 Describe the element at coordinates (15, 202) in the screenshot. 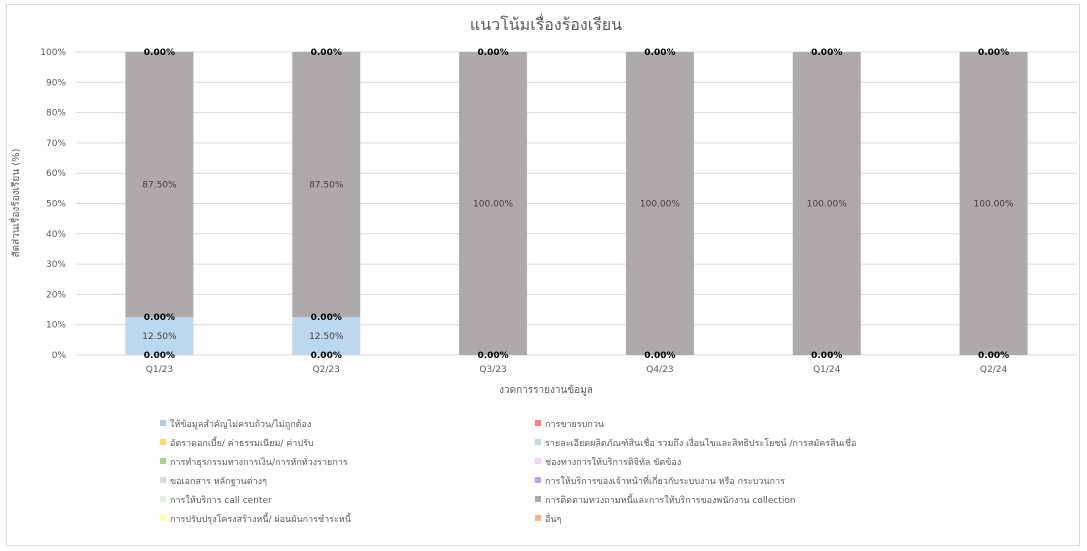

I see `y-axis-title: สัดส่วนเรื่องร้องเรียน (%)` at that location.